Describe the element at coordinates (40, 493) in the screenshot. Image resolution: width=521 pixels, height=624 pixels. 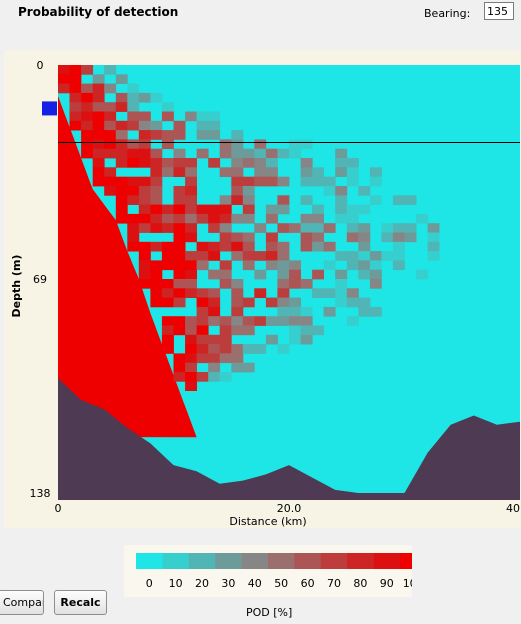
I see `y-tick-label: 138` at that location.